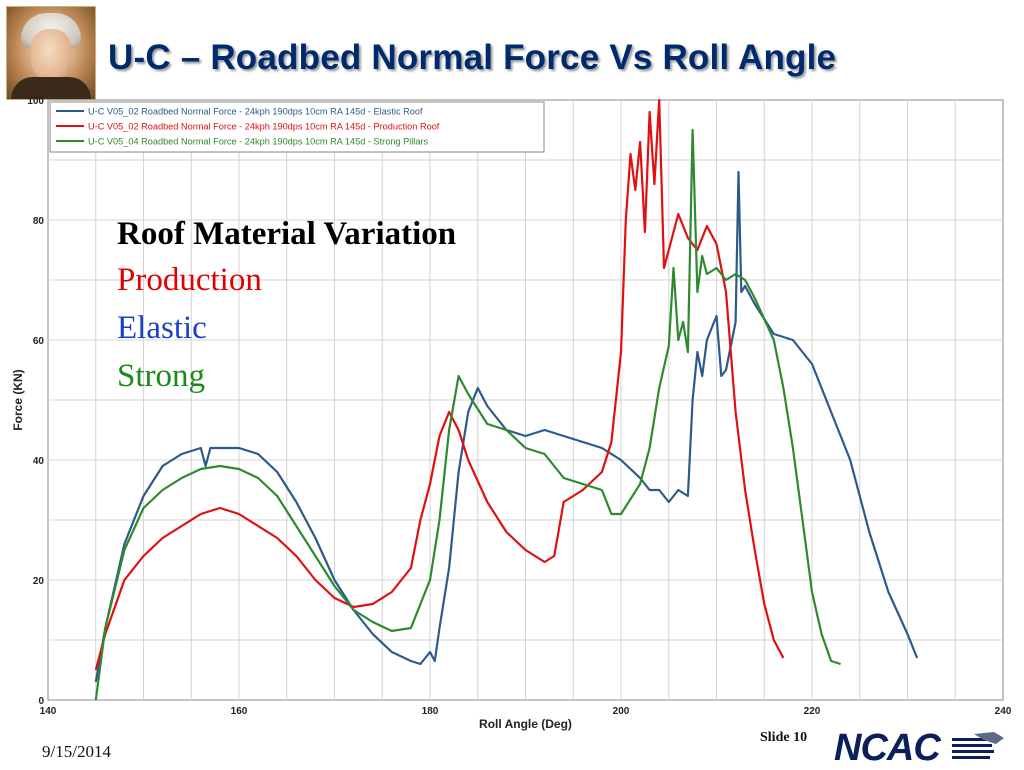 The height and width of the screenshot is (770, 1024). I want to click on x-tick-label: 200, so click(621, 711).